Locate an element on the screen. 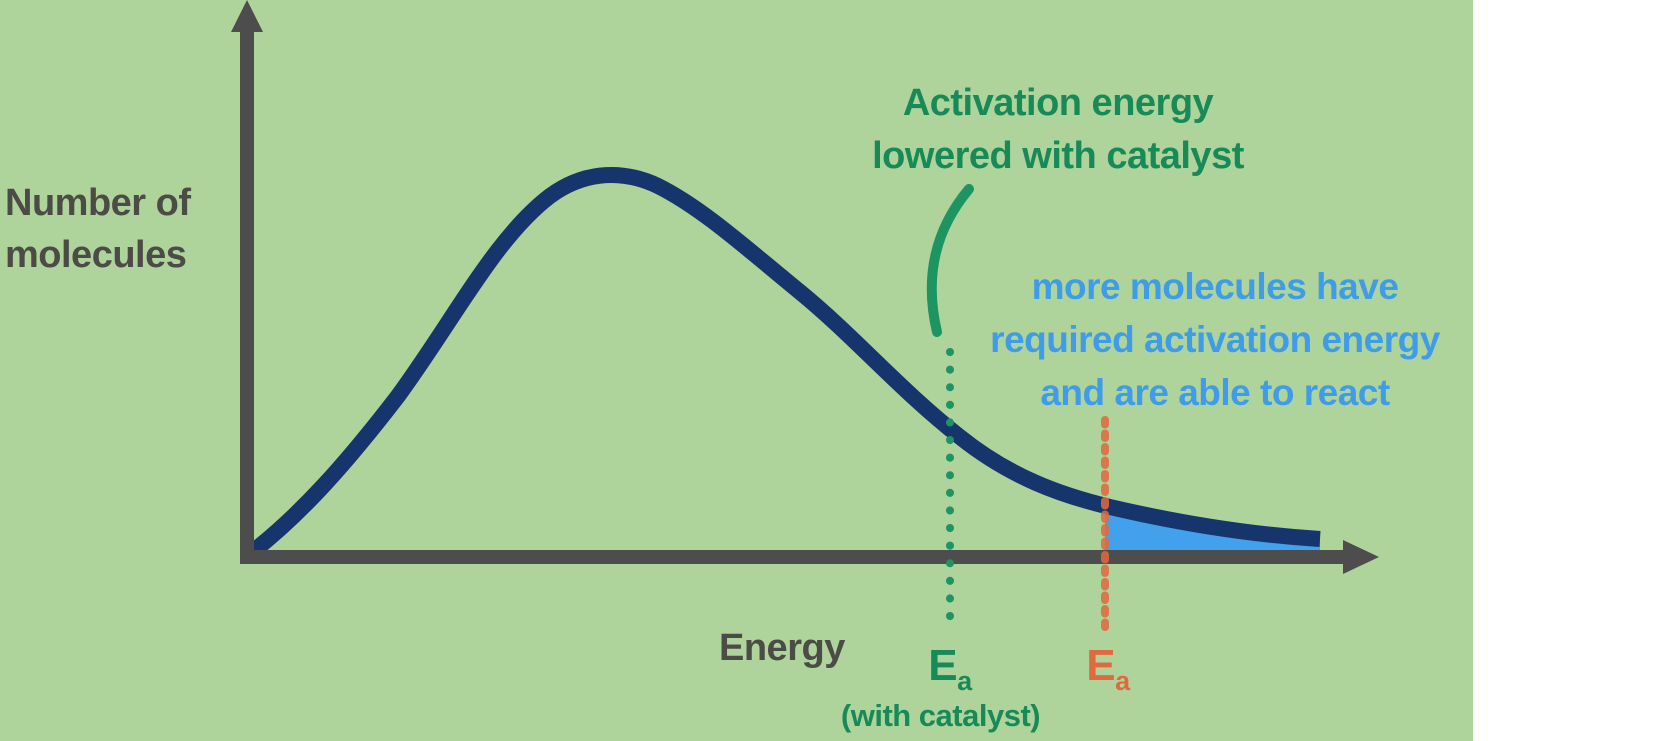 This screenshot has height=741, width=1653. ea-label: Ea is located at coordinates (1108, 673).